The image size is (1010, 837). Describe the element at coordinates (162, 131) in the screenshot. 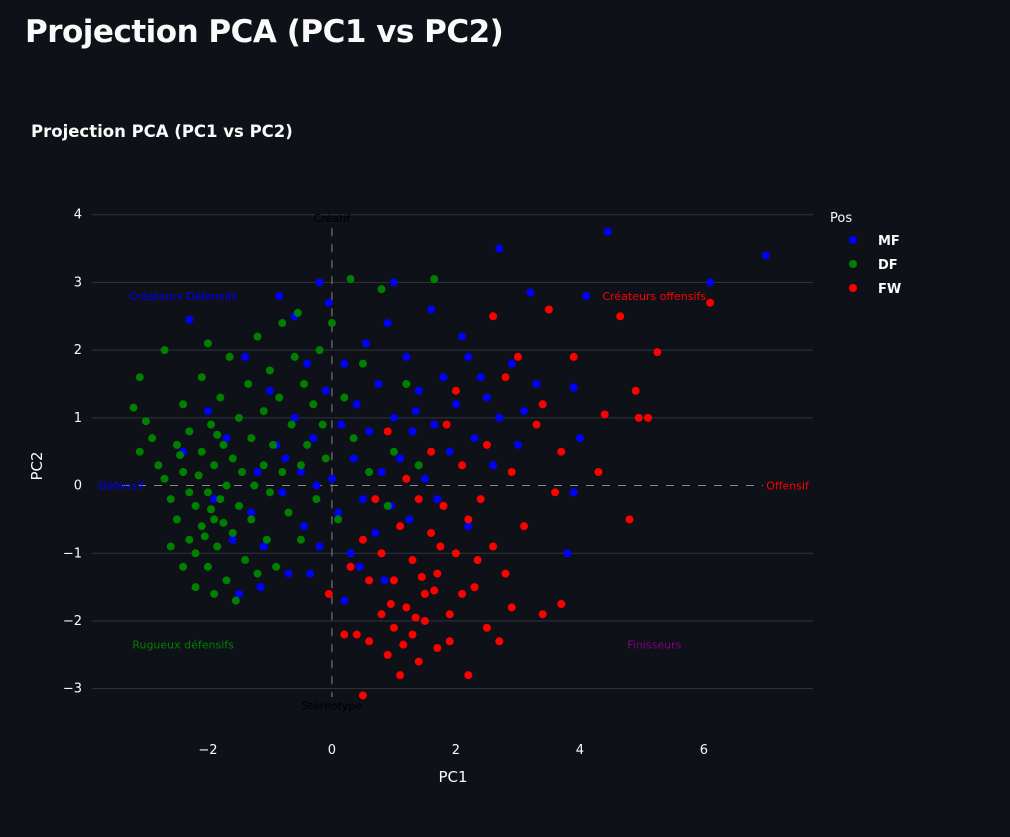

I see `chart-title: Projection PCA (PC1 vs PC2)` at that location.